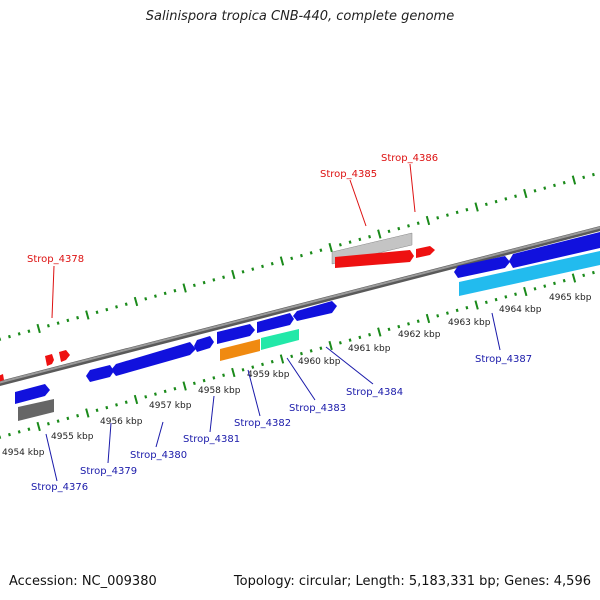  I want to click on gene-label: Strop_4380, so click(158, 455).